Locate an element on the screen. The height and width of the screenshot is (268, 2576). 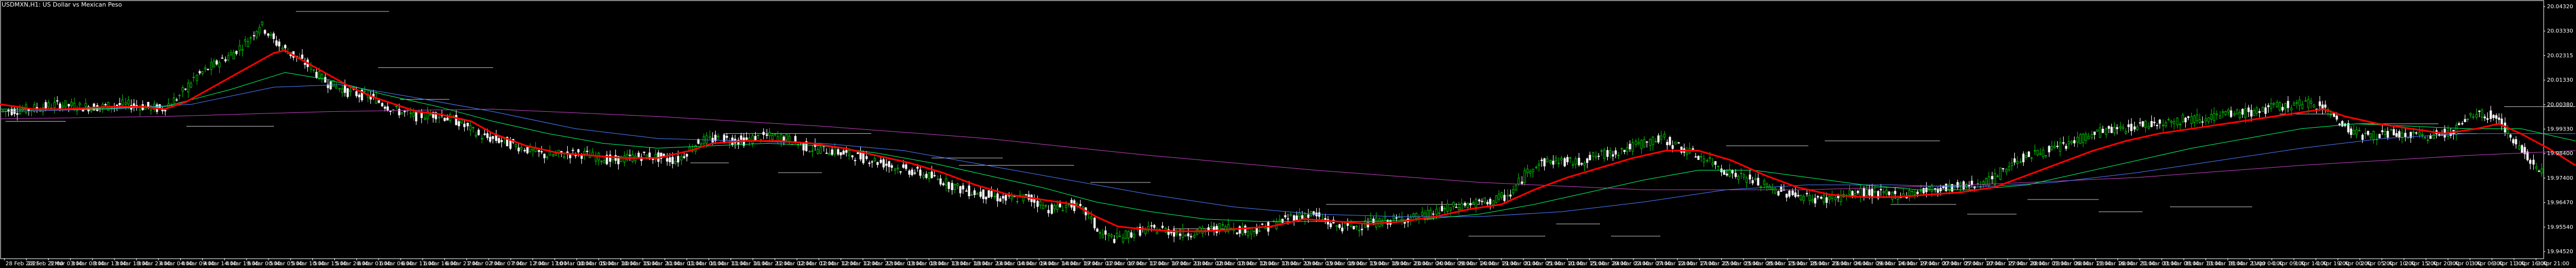
x-tick-label: 3 Apr 01:00 is located at coordinates (2465, 264).